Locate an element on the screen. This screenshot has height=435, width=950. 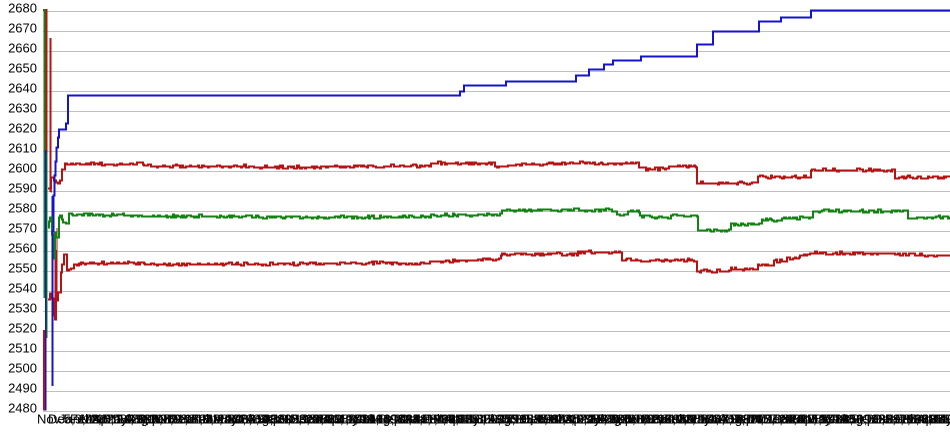
svg-text: Dec 9, 1981 is located at coordinates (83, 419).